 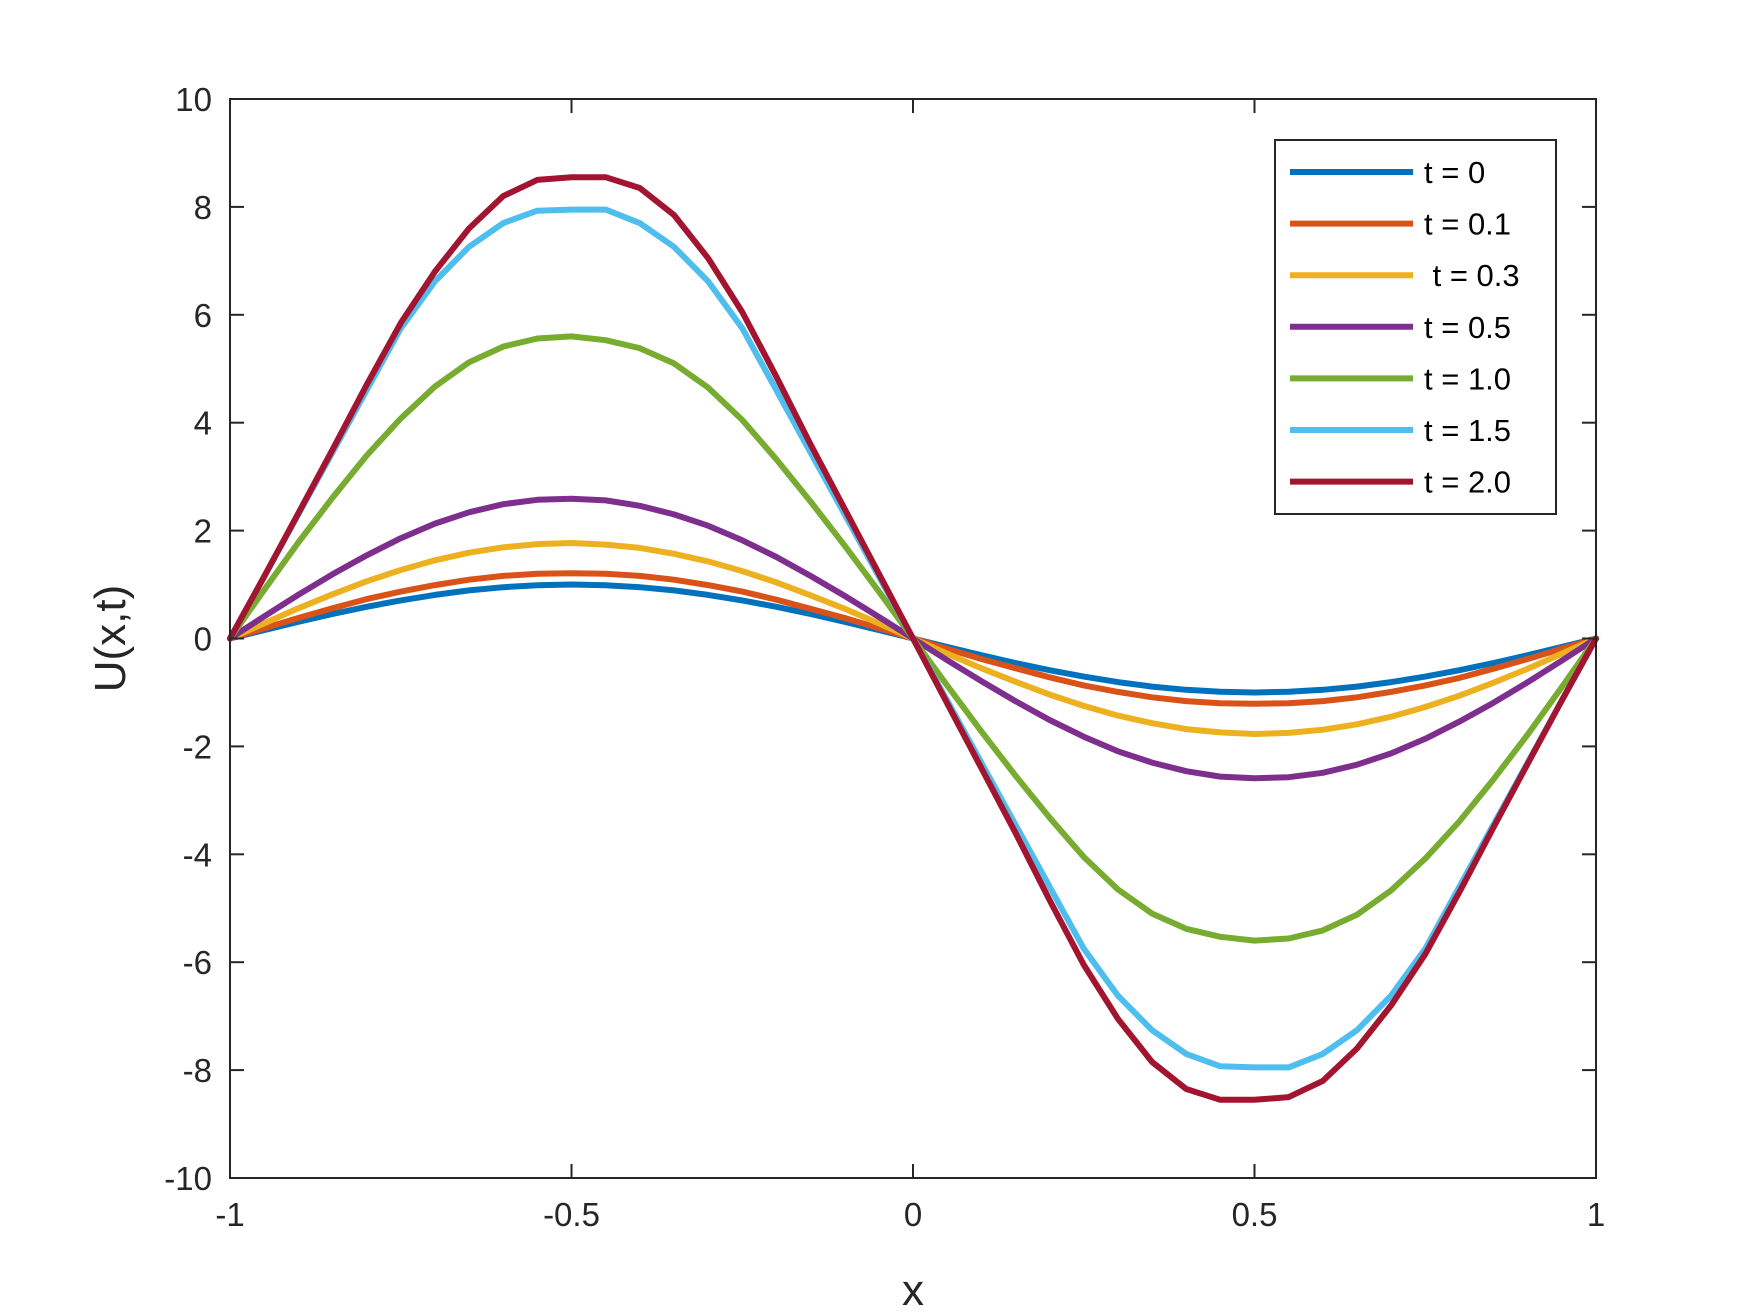 I want to click on y-axis-title: U(x,t), so click(x=110, y=639).